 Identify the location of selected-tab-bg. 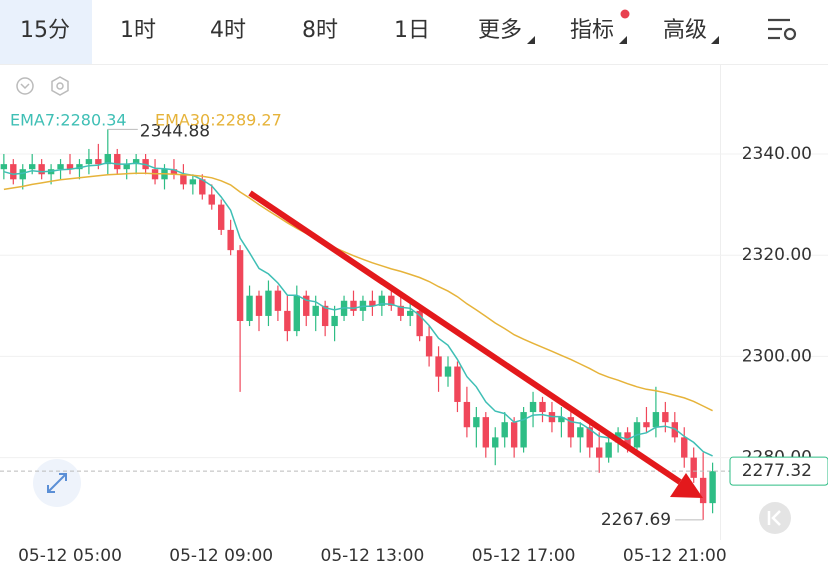
(46, 32).